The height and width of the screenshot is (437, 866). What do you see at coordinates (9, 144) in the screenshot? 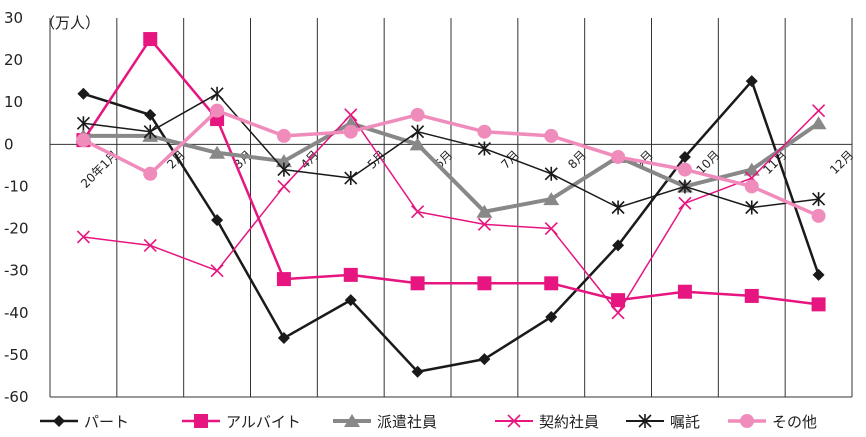
I see `y-tick-label: 0` at bounding box center [9, 144].